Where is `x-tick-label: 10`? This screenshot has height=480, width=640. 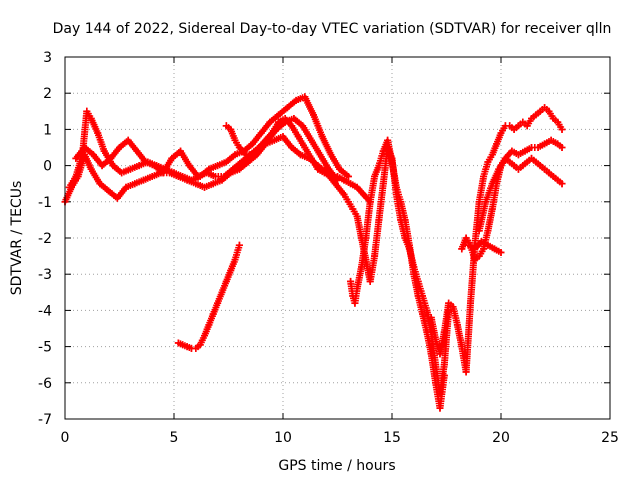
x-tick-label: 10 is located at coordinates (283, 438).